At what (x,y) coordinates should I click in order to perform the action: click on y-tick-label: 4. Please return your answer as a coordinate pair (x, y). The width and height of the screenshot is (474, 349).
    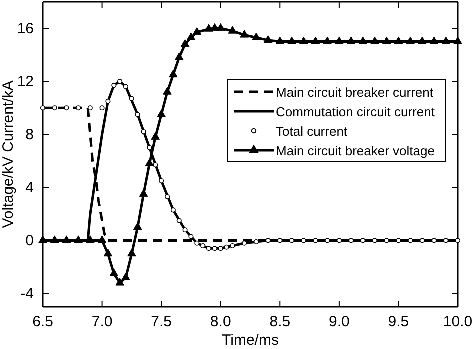
    Looking at the image, I should click on (30, 187).